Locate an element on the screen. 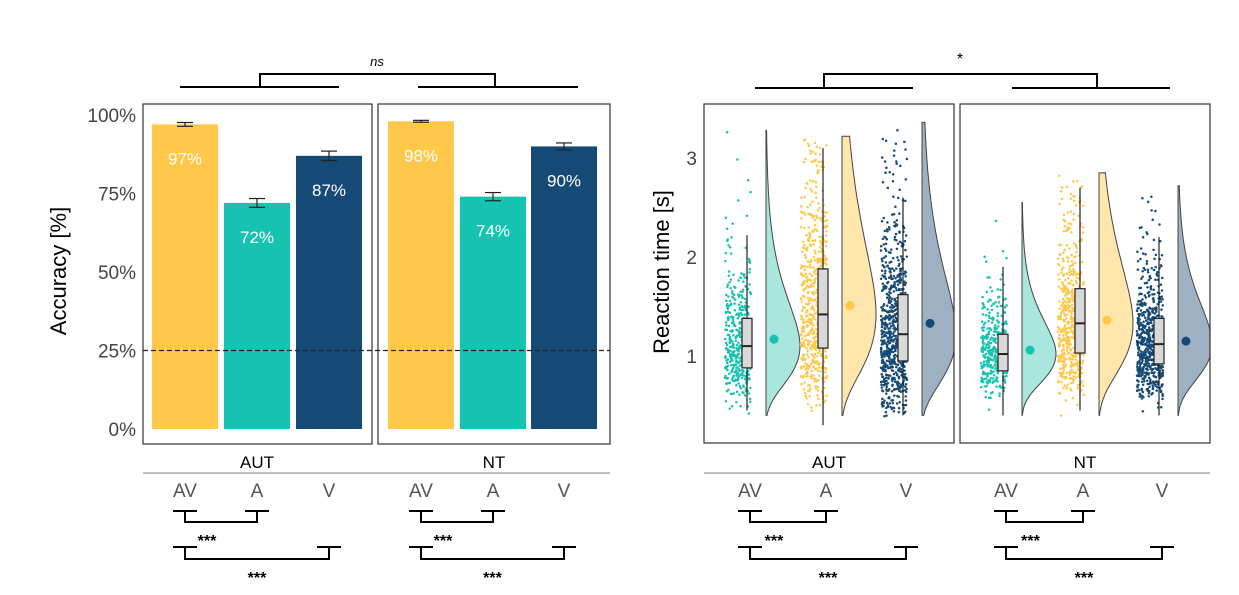  accuracy-facet-label-nt: NT is located at coordinates (494, 462).